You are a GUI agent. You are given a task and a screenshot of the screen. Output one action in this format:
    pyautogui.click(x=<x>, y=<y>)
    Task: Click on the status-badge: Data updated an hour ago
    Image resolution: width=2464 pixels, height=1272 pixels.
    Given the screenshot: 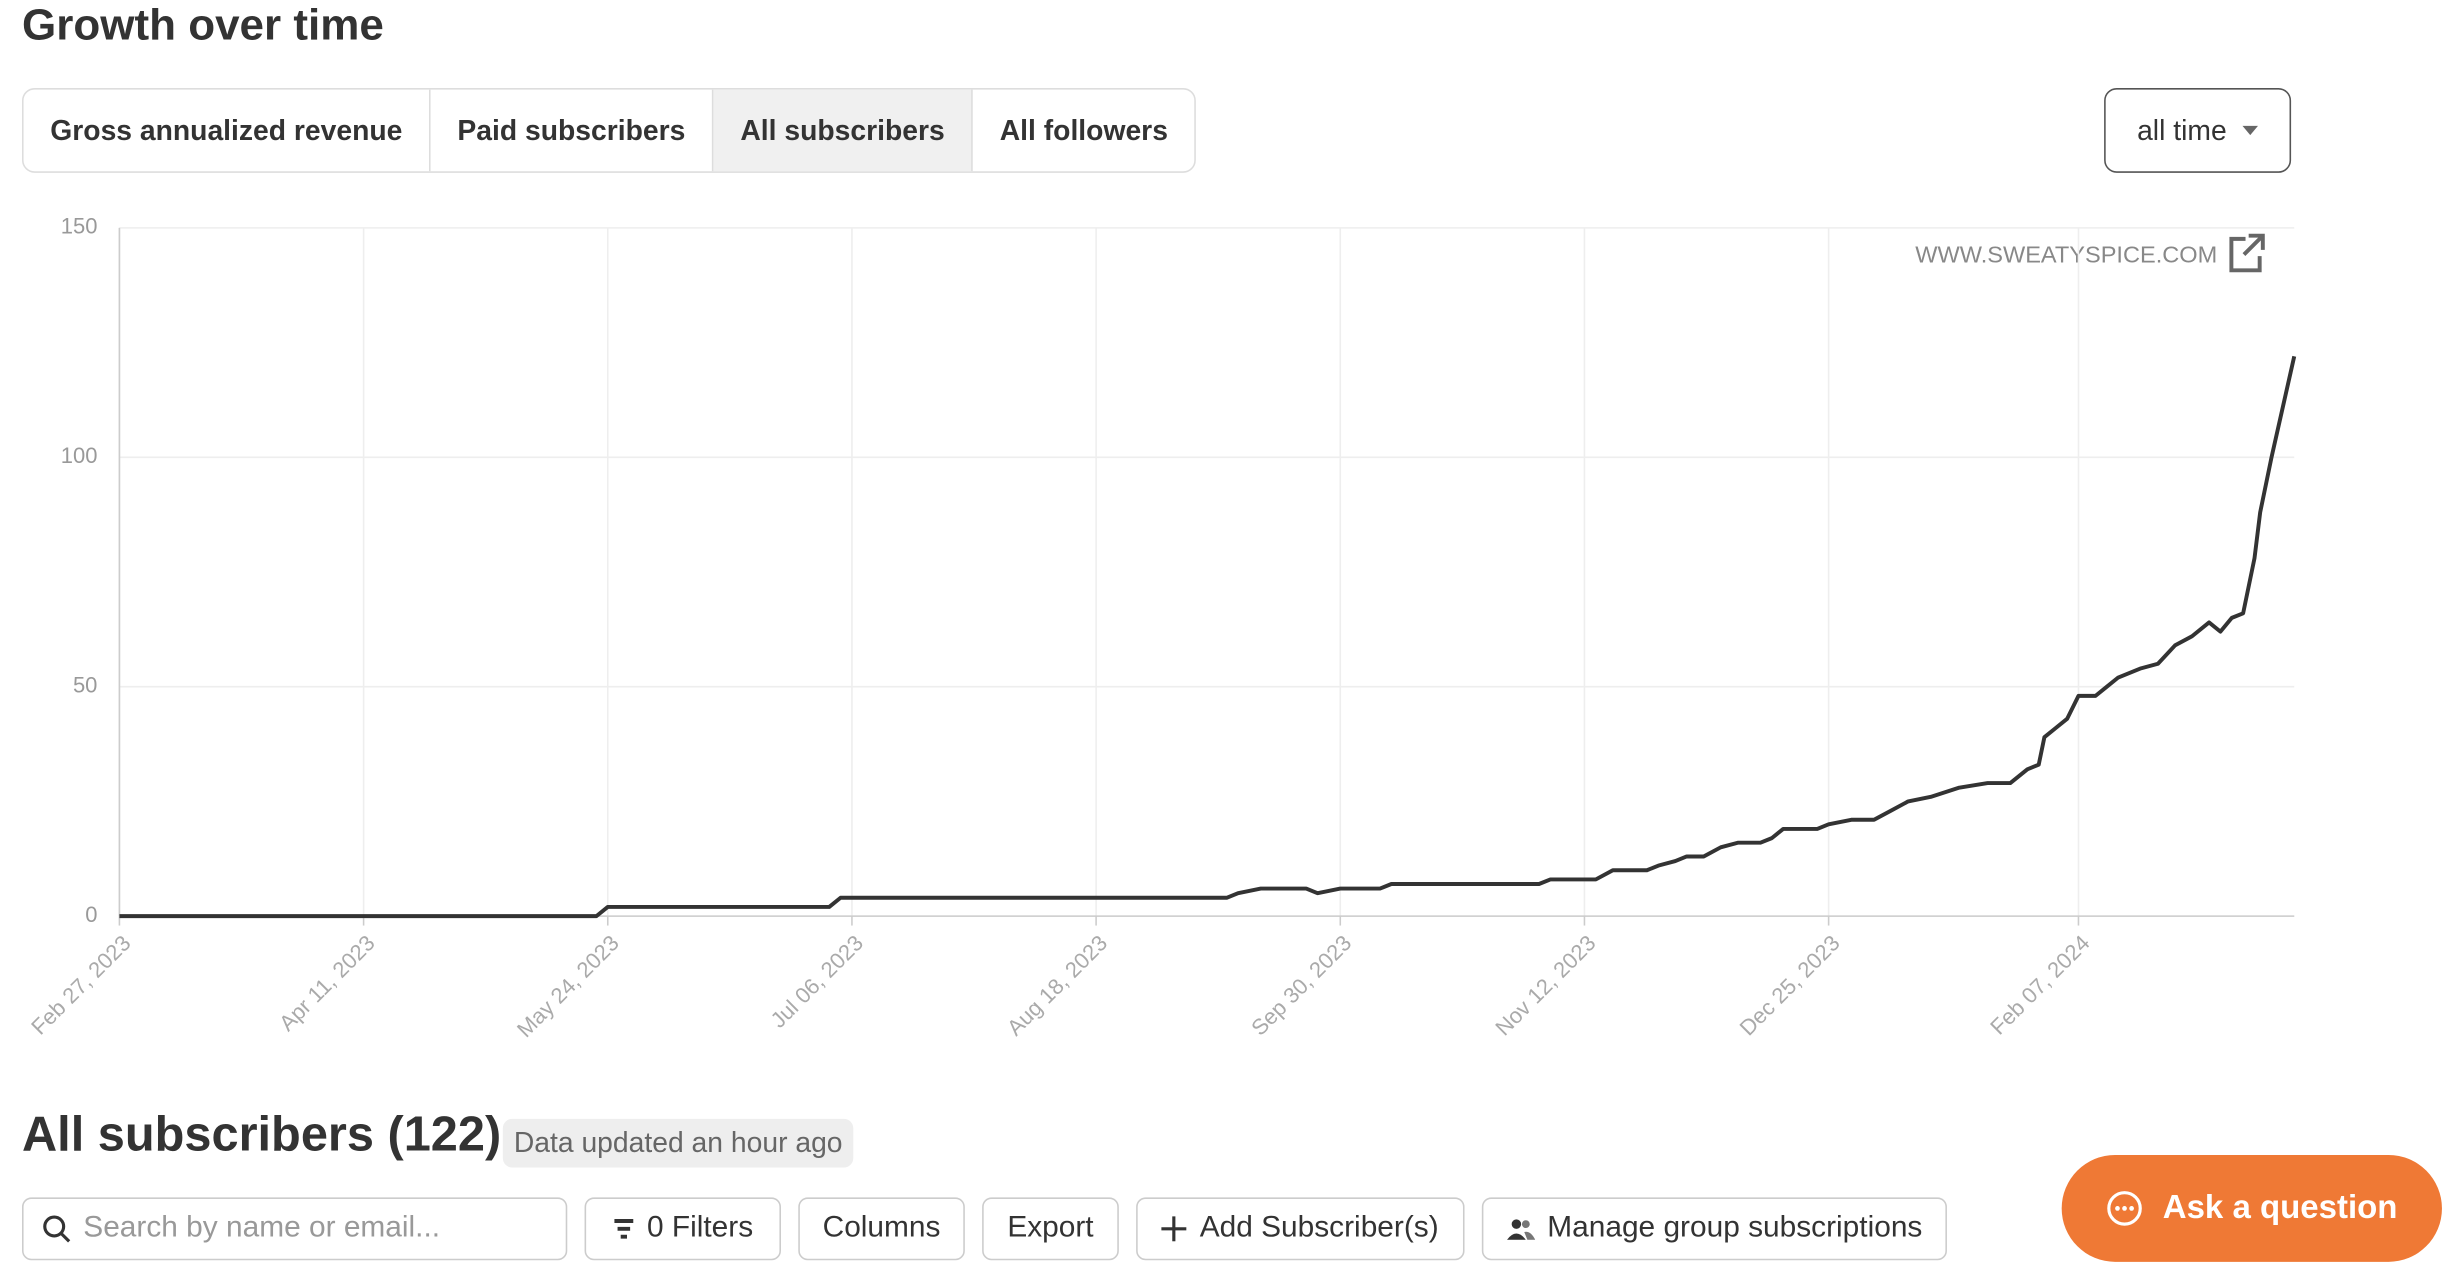 What is the action you would take?
    pyautogui.click(x=678, y=1143)
    